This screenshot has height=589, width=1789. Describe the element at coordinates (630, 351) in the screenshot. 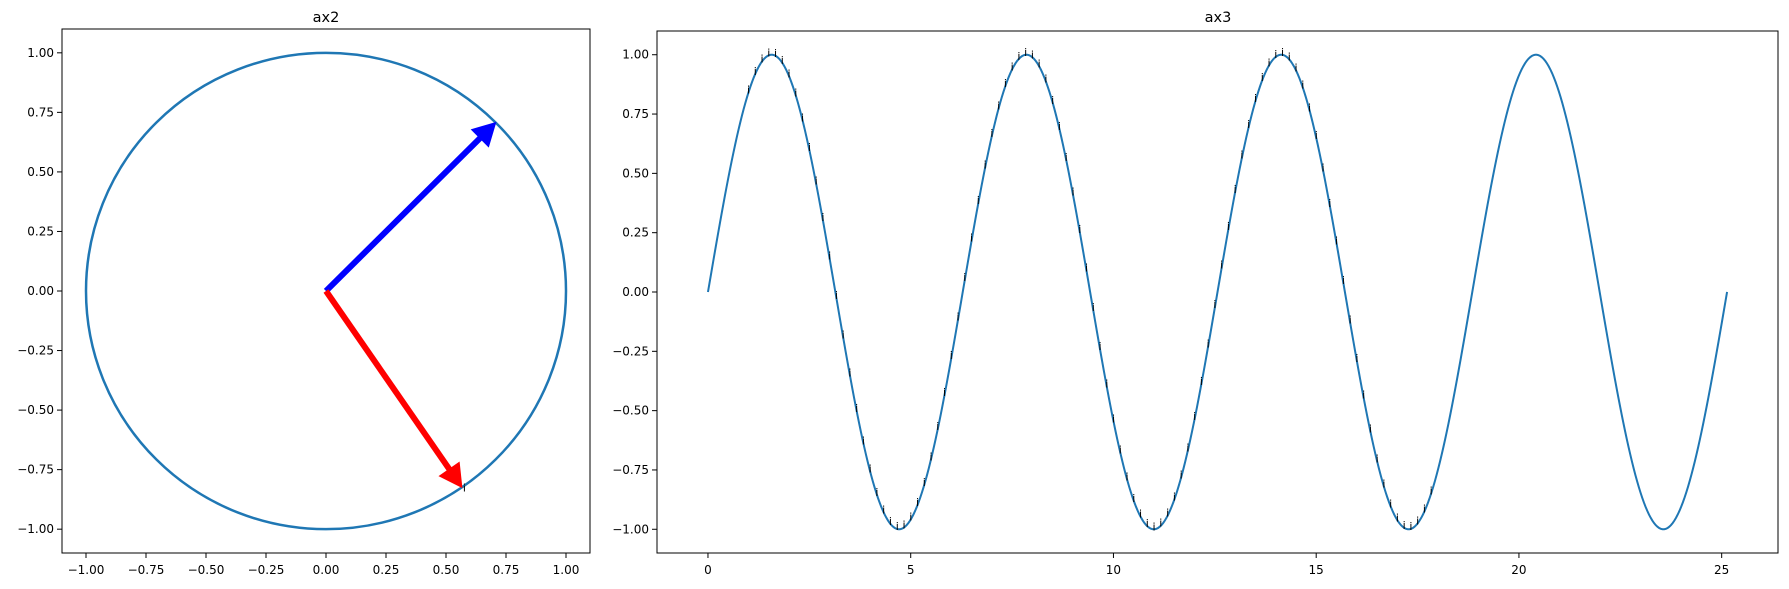

I see `ax3-ytick-label: −0.25` at that location.